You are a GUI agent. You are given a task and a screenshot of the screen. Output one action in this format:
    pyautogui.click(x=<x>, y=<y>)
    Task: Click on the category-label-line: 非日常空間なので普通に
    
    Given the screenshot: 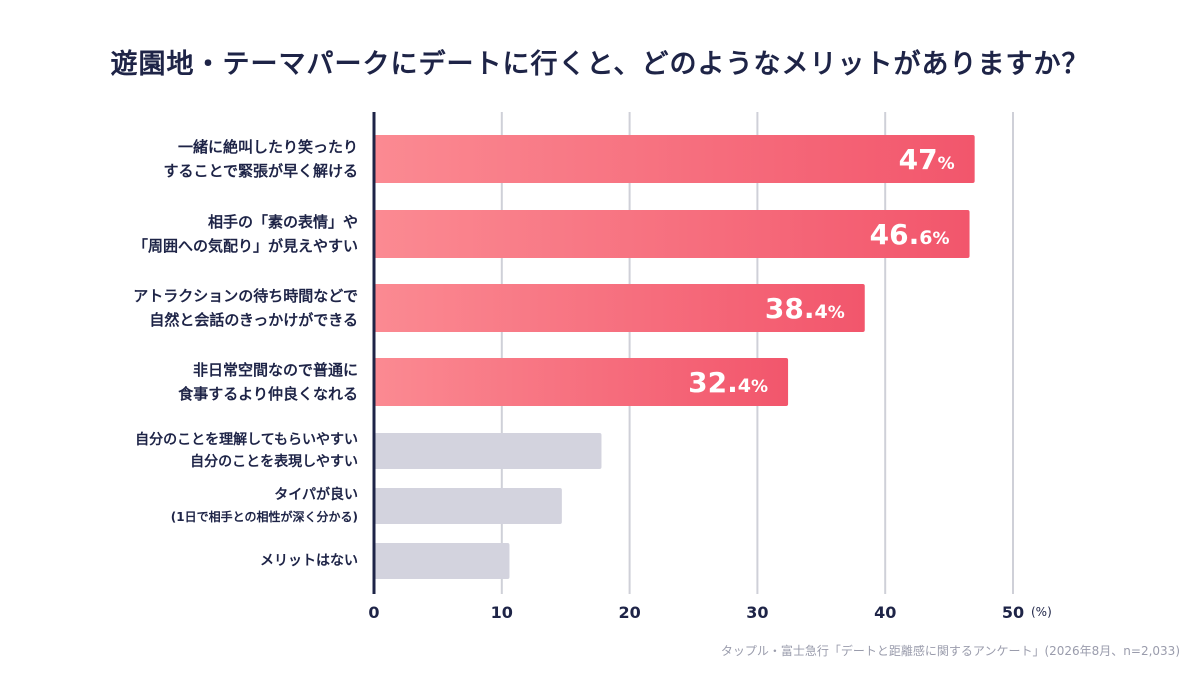 What is the action you would take?
    pyautogui.click(x=275, y=370)
    